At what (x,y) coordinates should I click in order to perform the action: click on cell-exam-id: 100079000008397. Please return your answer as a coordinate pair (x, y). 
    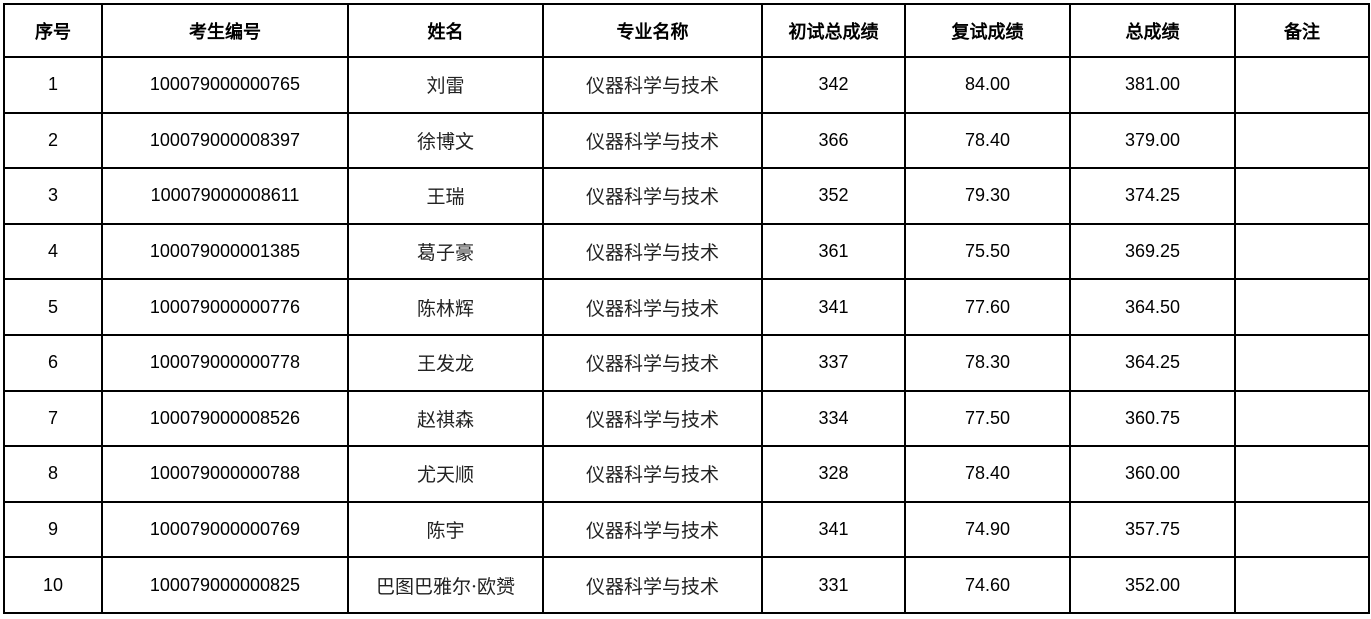
    Looking at the image, I should click on (225, 140).